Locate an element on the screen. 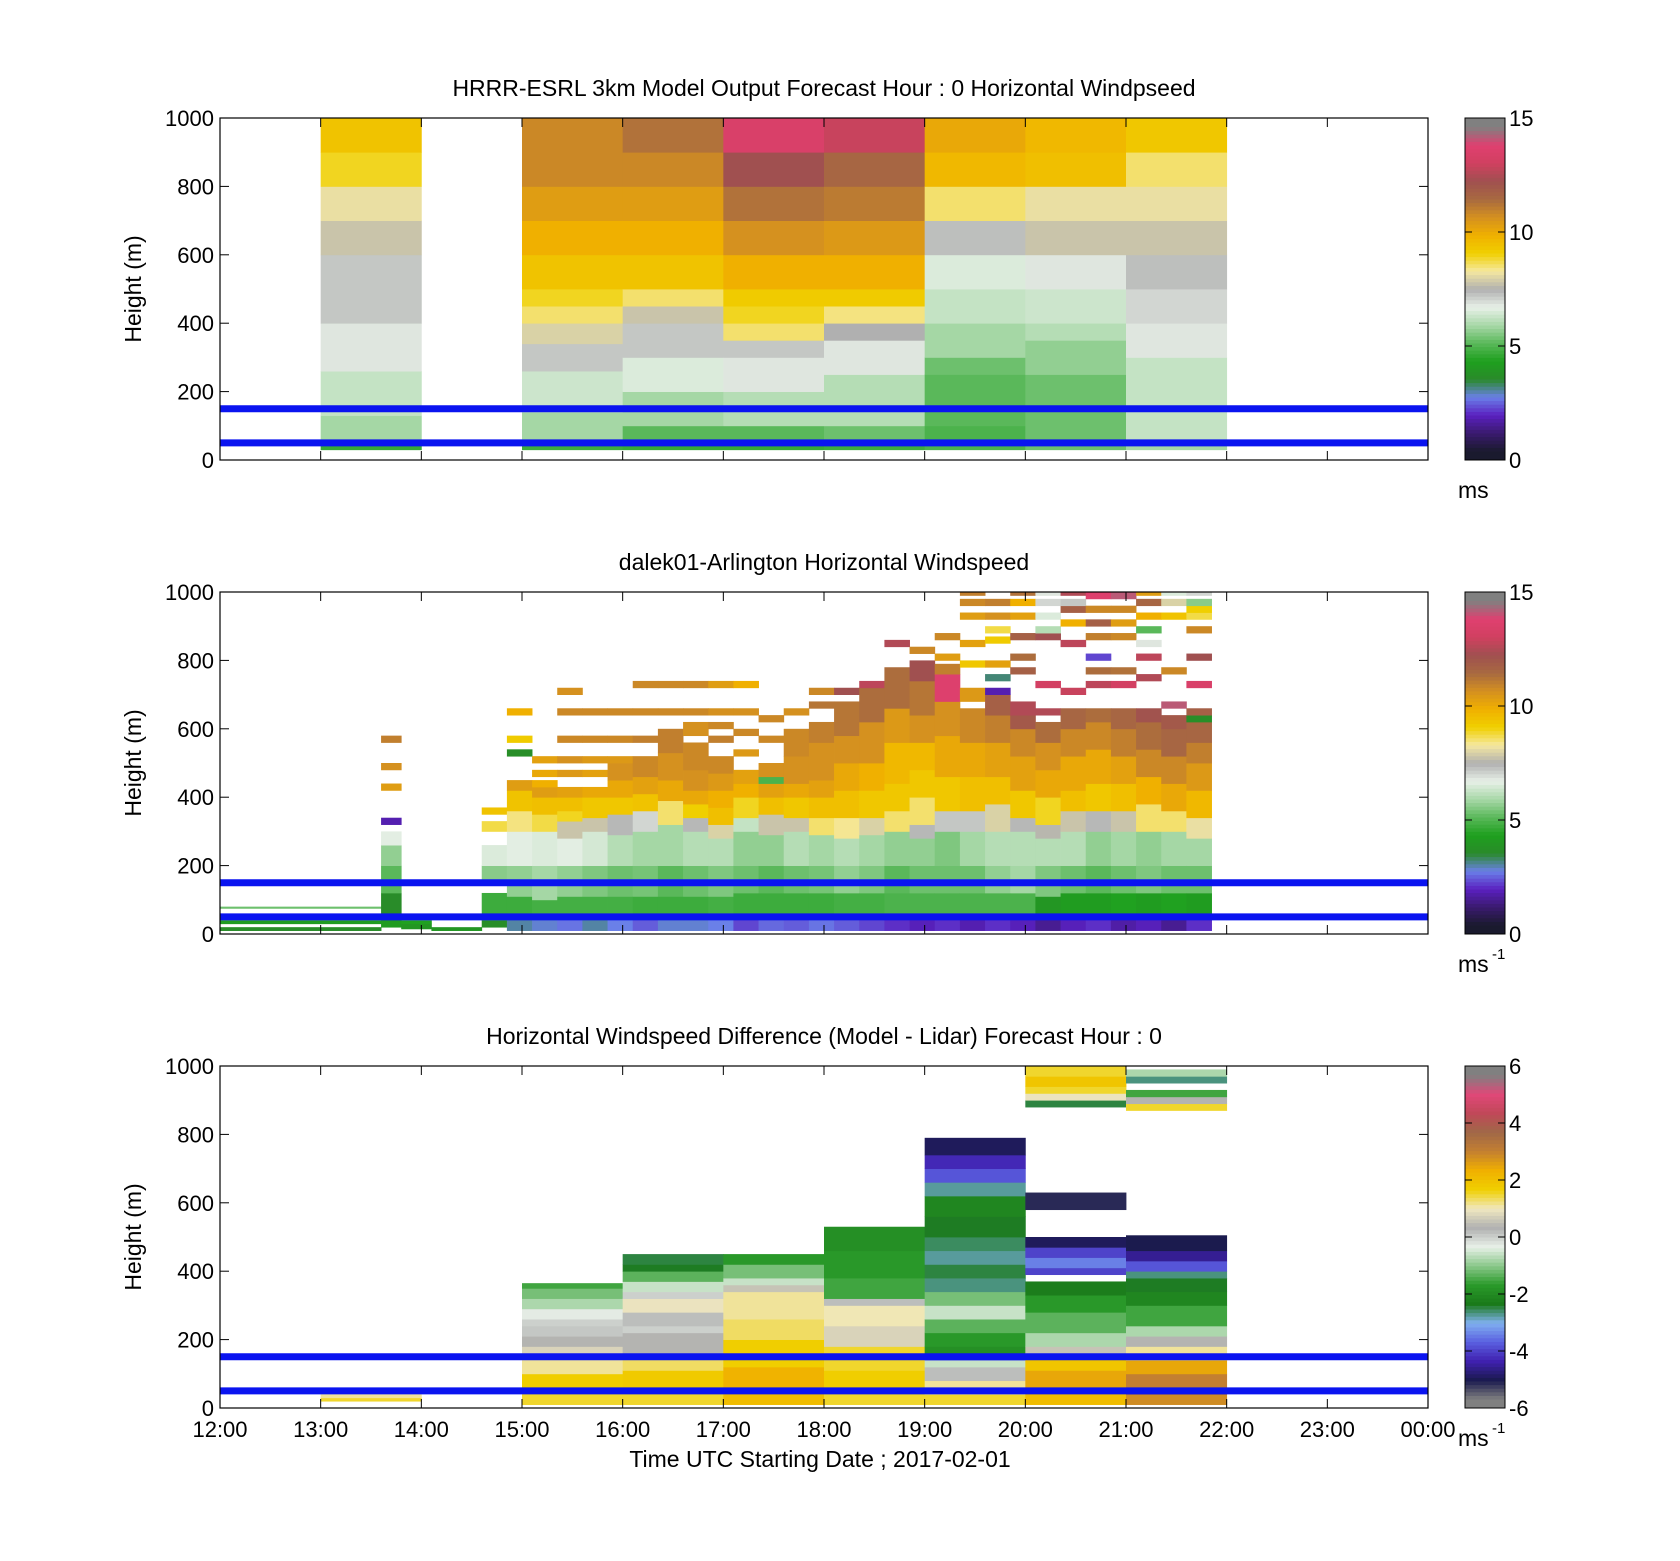 The image size is (1680, 1561). x-tick-label: 19:00 is located at coordinates (924, 1429).